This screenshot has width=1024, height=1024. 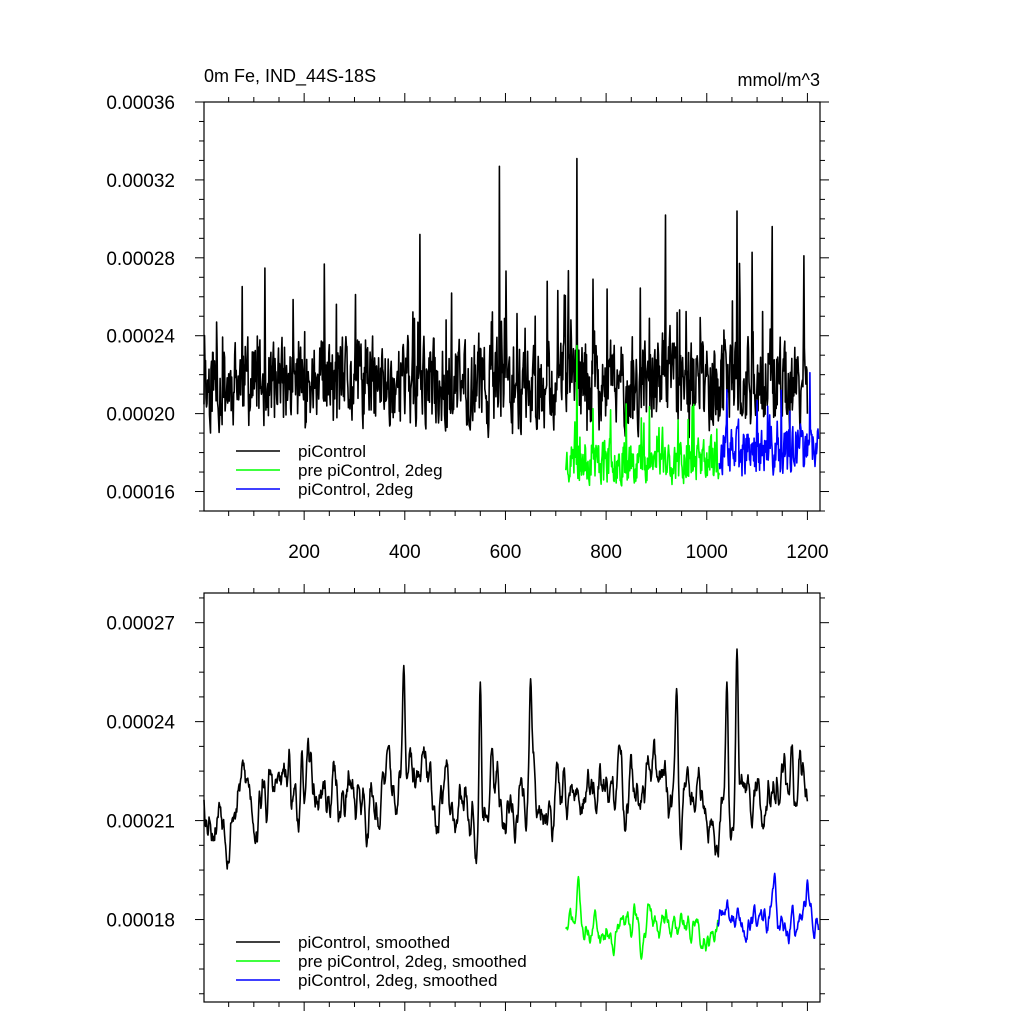 What do you see at coordinates (140, 103) in the screenshot?
I see `y-tick-label: 0.00036` at bounding box center [140, 103].